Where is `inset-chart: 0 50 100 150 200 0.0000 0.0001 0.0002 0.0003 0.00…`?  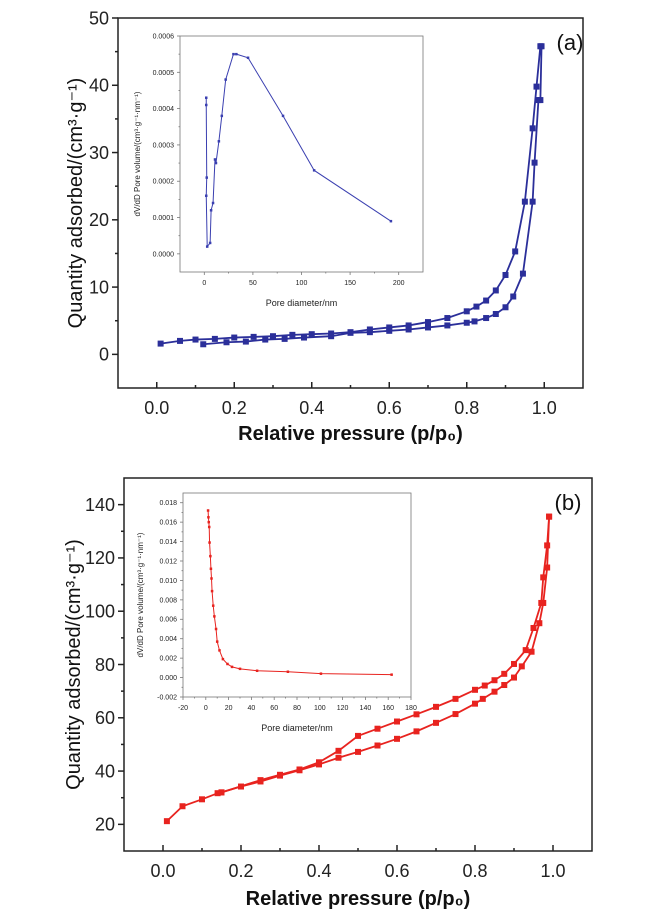 inset-chart: 0 50 100 150 200 0.0000 0.0001 0.0002 0.0003 0.00… is located at coordinates (278, 170).